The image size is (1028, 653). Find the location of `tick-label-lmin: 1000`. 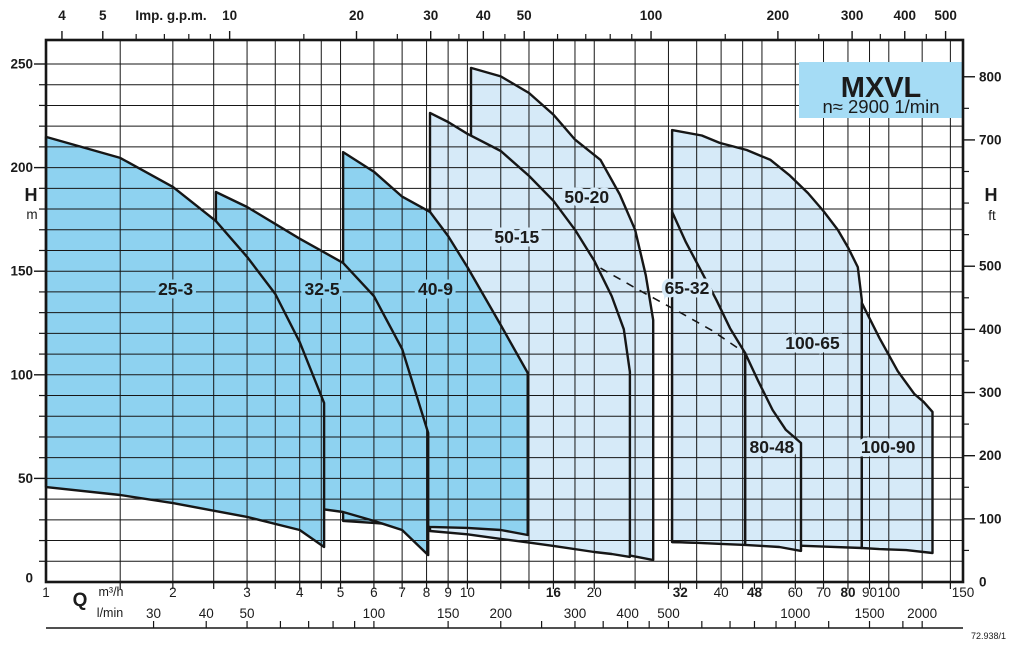

tick-label-lmin: 1000 is located at coordinates (795, 613).